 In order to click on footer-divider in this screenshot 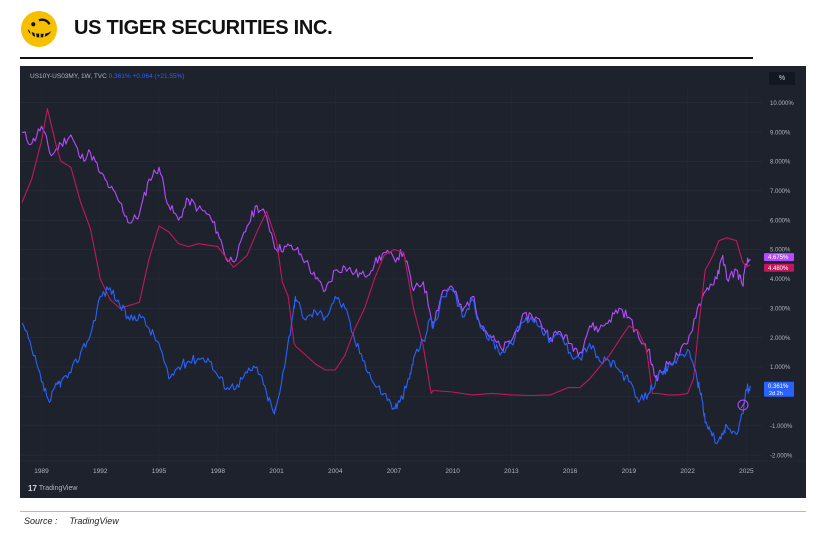, I will do `click(413, 511)`.